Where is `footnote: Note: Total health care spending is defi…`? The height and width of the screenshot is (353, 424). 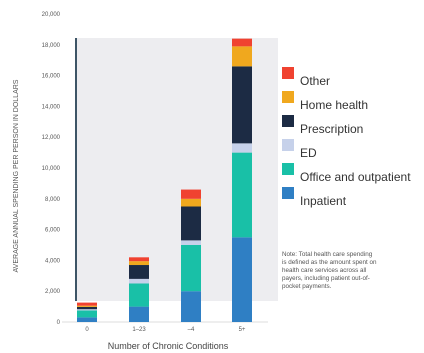 footnote: Note: Total health care spending is defi… is located at coordinates (329, 270).